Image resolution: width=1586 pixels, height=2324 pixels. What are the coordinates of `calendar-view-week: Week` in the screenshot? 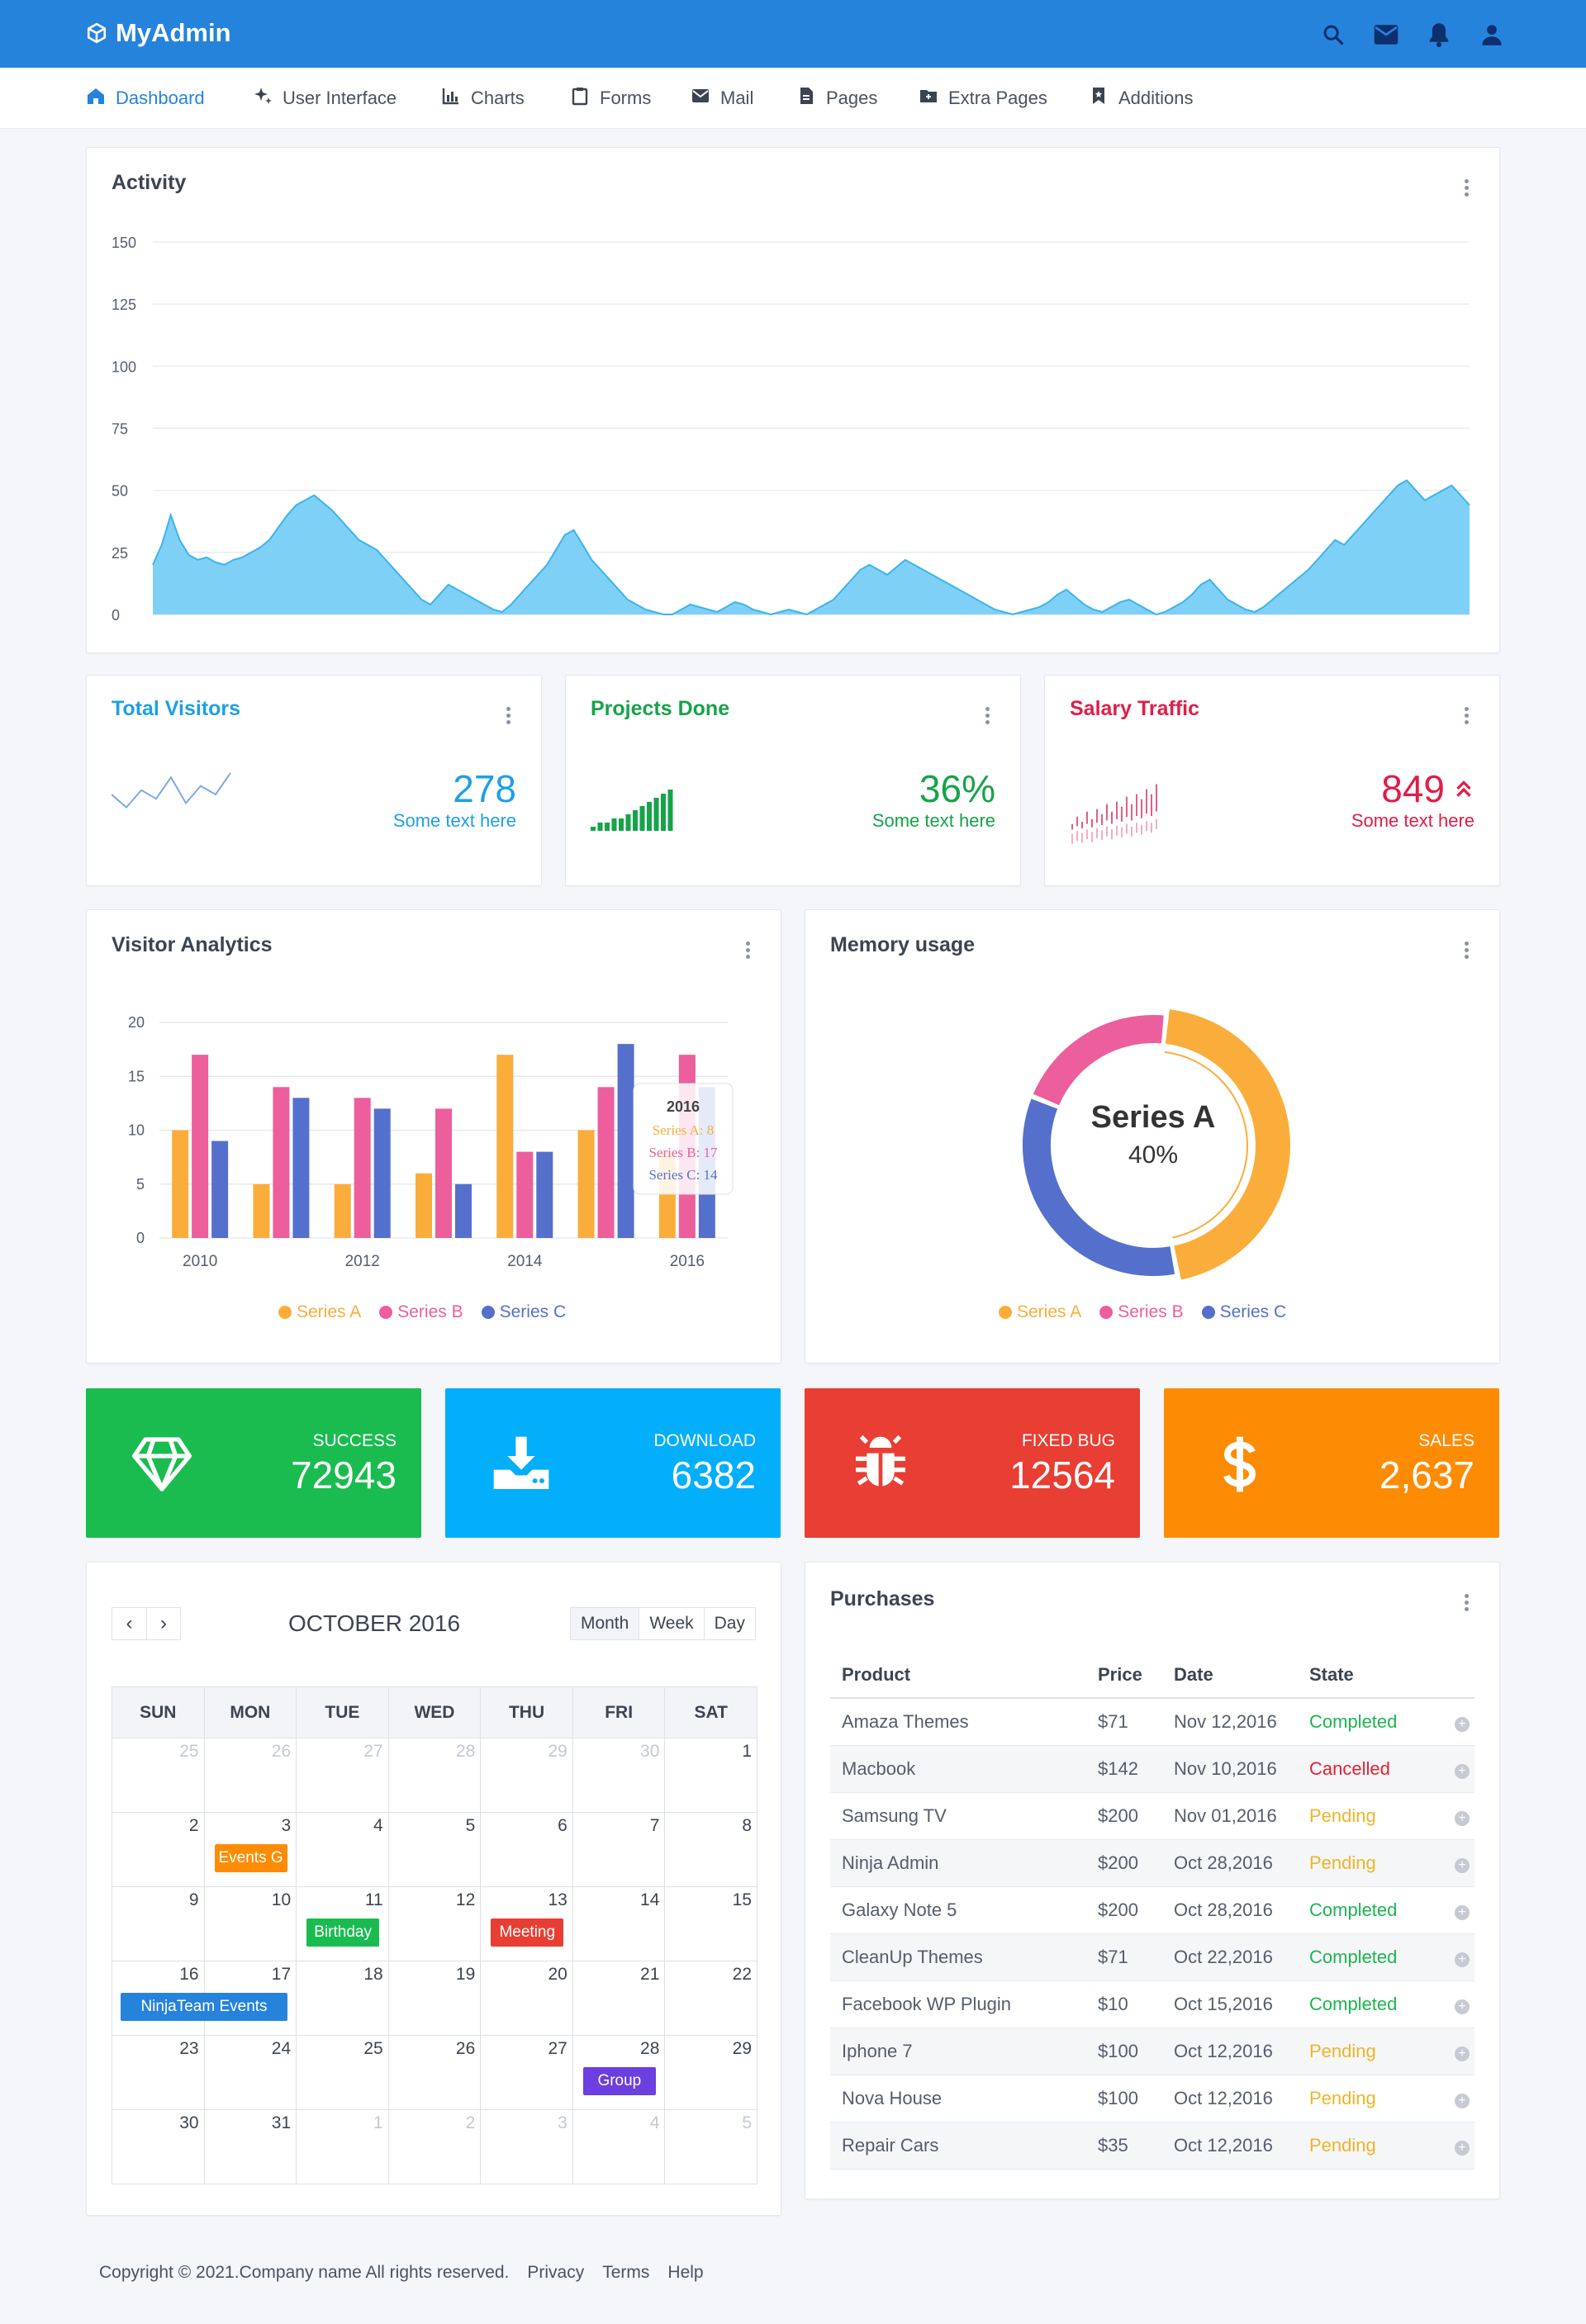 It's located at (671, 1623).